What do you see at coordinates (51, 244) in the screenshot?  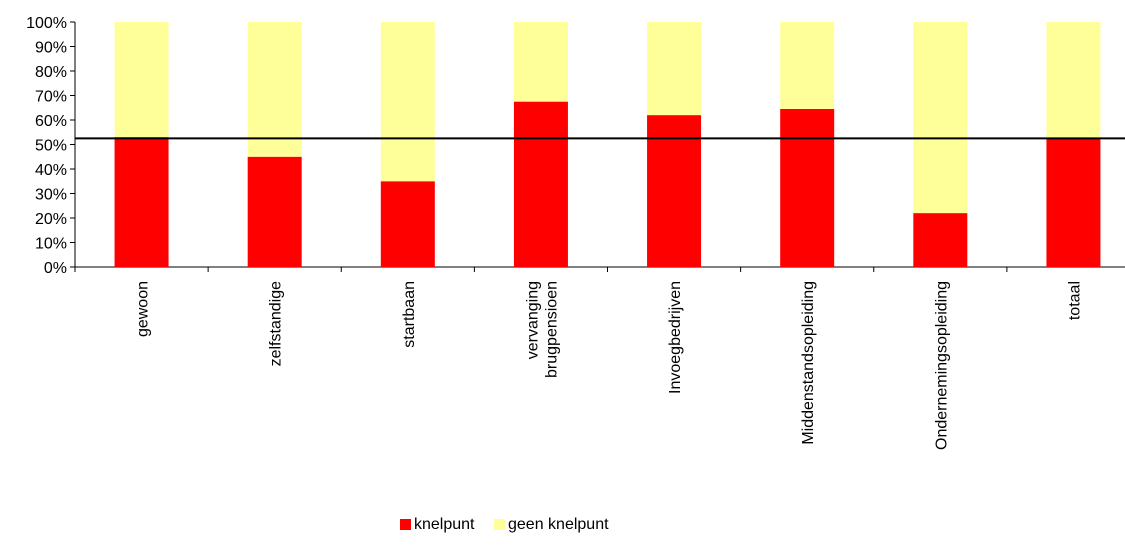 I see `y-tick-label: 10%` at bounding box center [51, 244].